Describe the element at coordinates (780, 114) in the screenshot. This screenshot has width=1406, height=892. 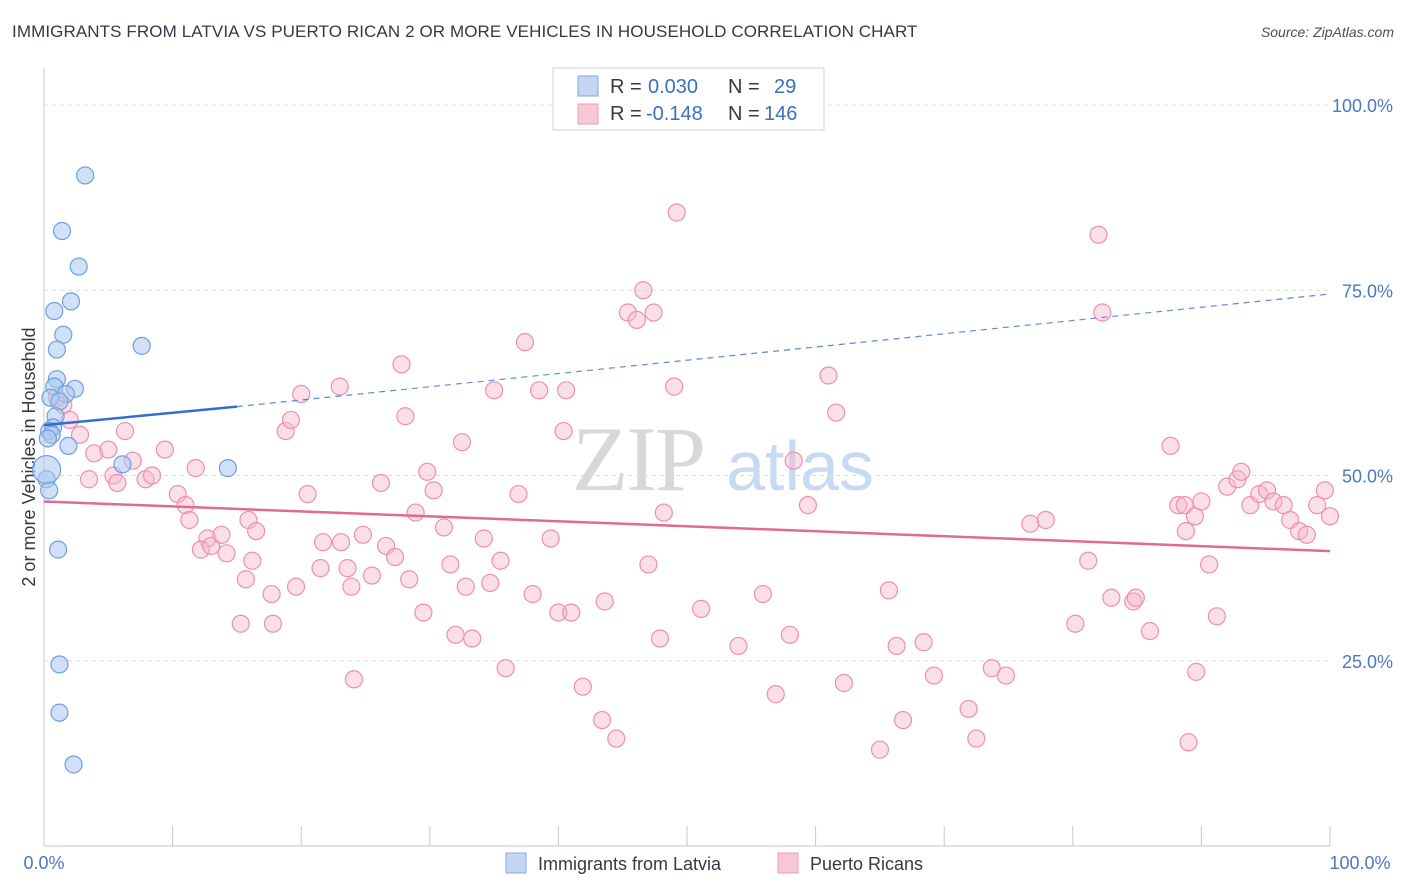
I see `legend-n-value-puerto-ricans: 146` at that location.